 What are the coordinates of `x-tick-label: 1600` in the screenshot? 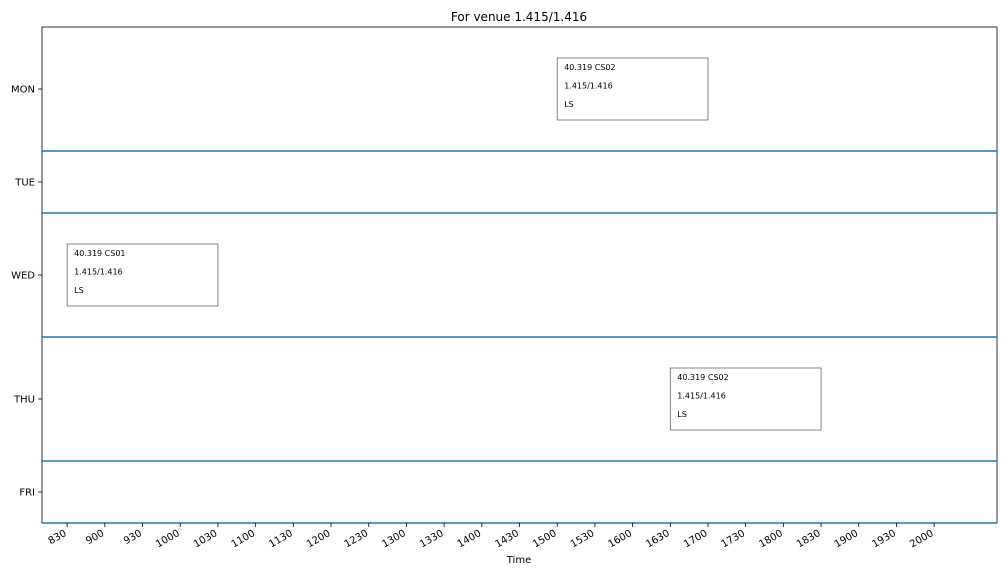 It's located at (621, 539).